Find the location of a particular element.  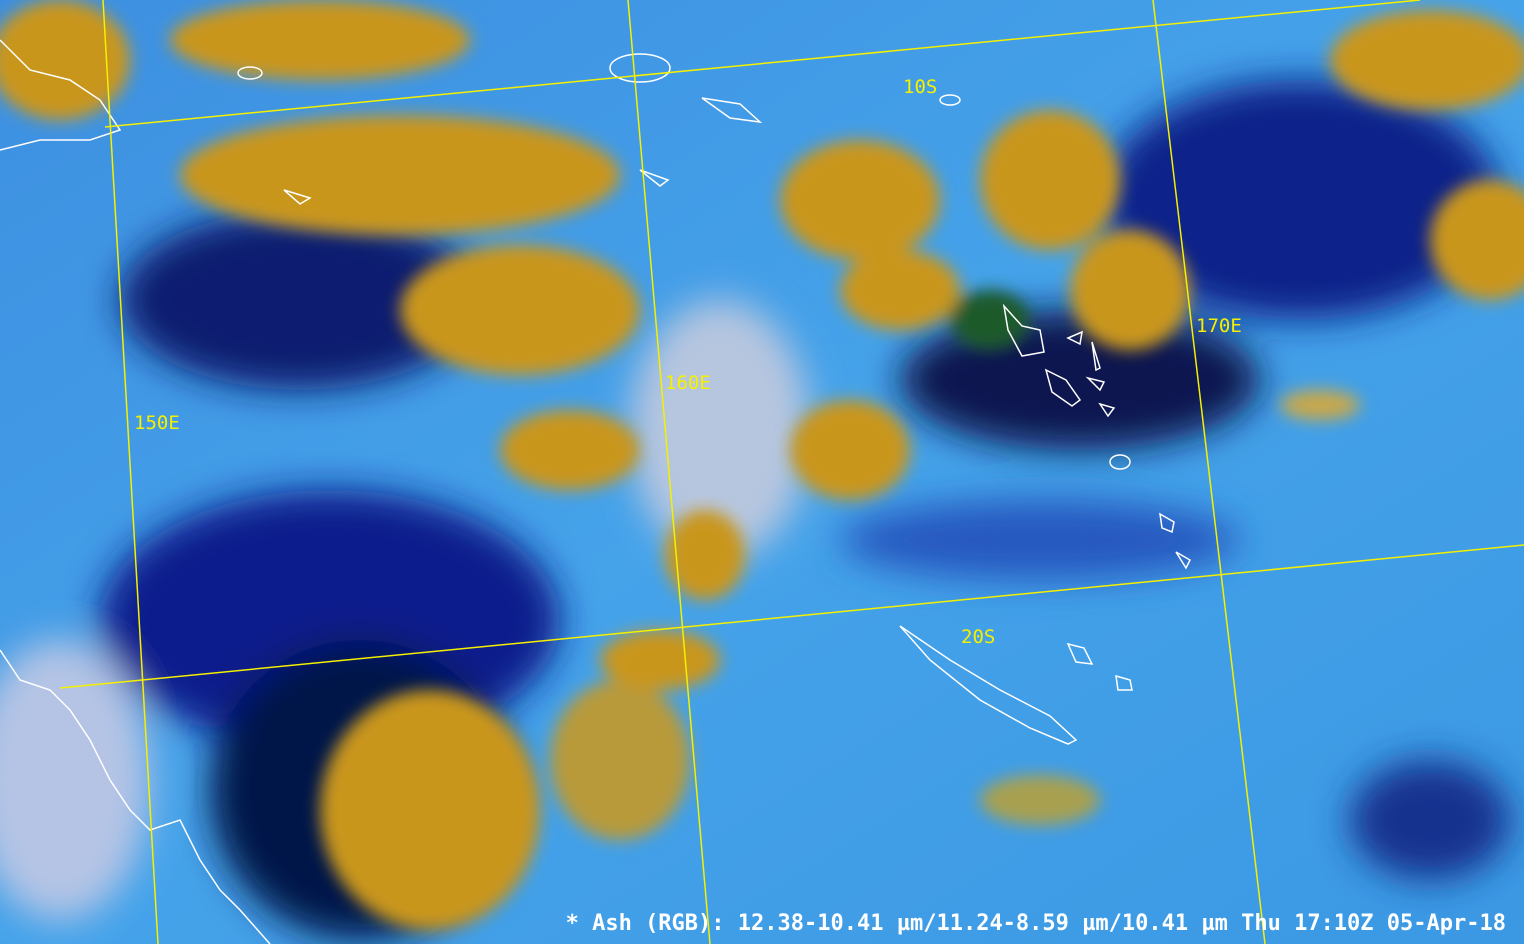

lon-label-170e: 170E is located at coordinates (1219, 326).